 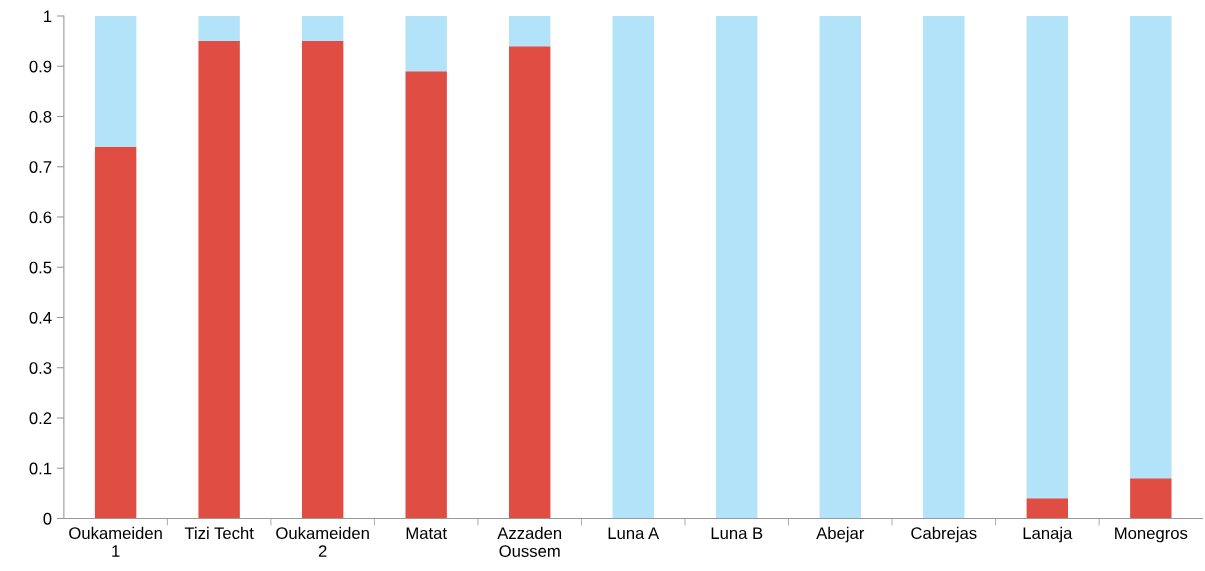 I want to click on y-tick-label: 0.4, so click(x=40, y=317).